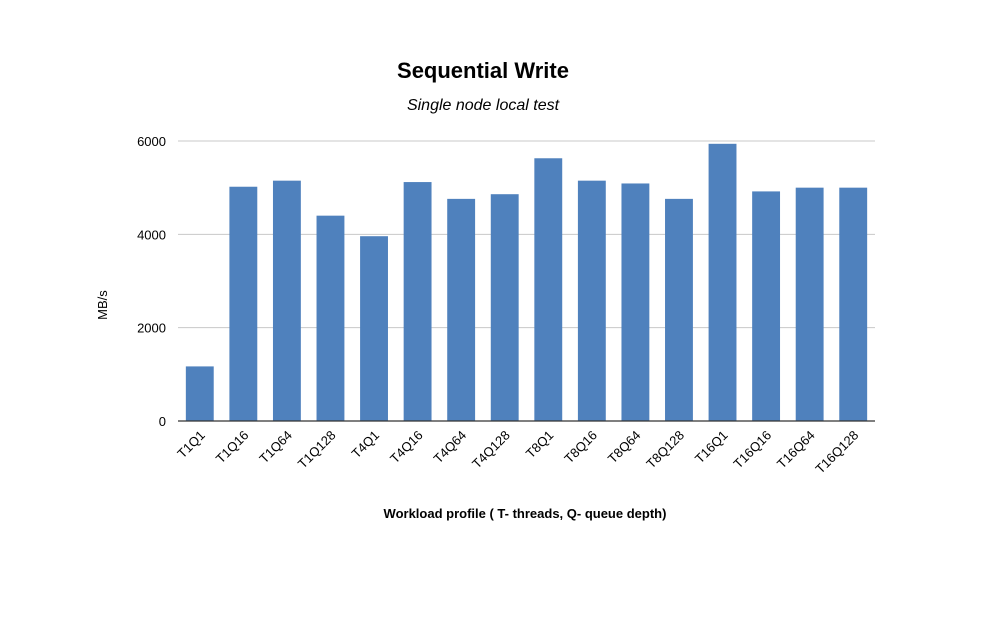 Image resolution: width=1000 pixels, height=622 pixels. Describe the element at coordinates (162, 421) in the screenshot. I see `y-tick-label: 0` at that location.